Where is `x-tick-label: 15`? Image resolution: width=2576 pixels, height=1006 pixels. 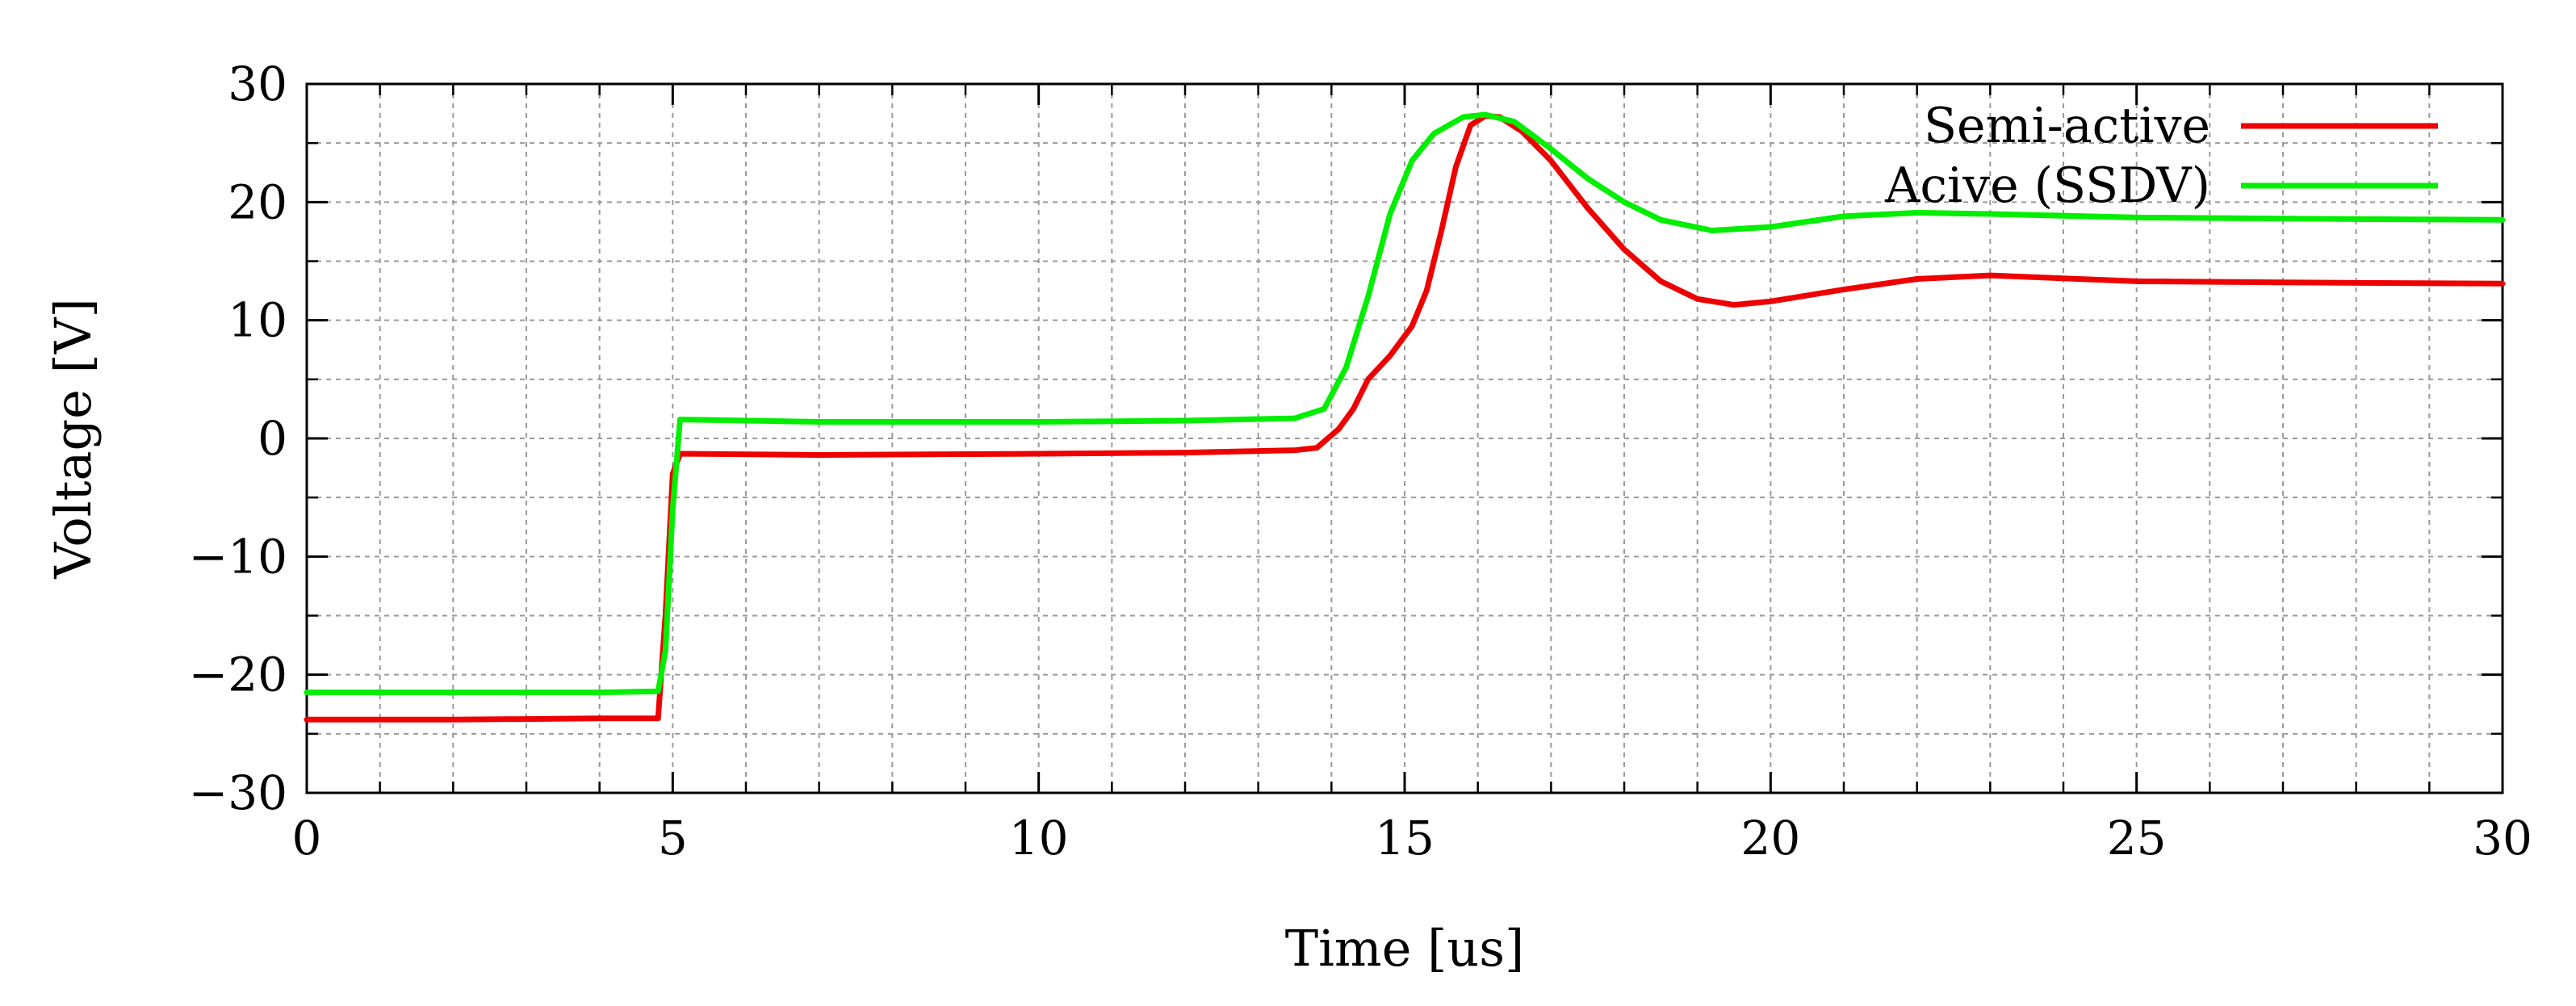
x-tick-label: 15 is located at coordinates (1405, 838).